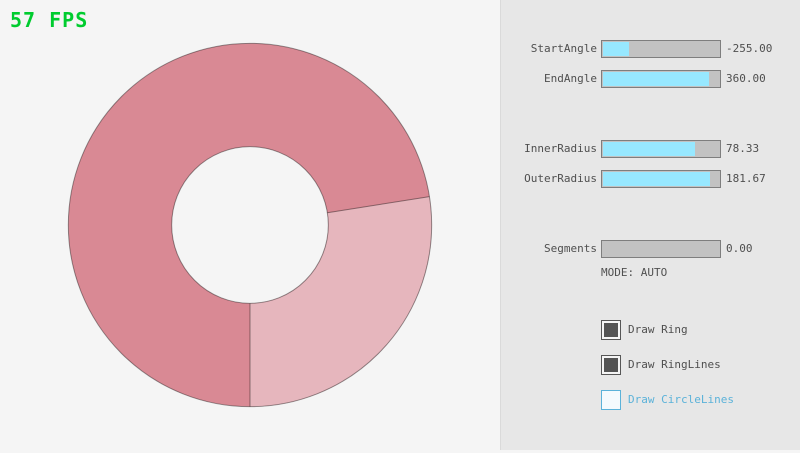 This screenshot has height=453, width=800. I want to click on startangle-value: -255.00, so click(749, 48).